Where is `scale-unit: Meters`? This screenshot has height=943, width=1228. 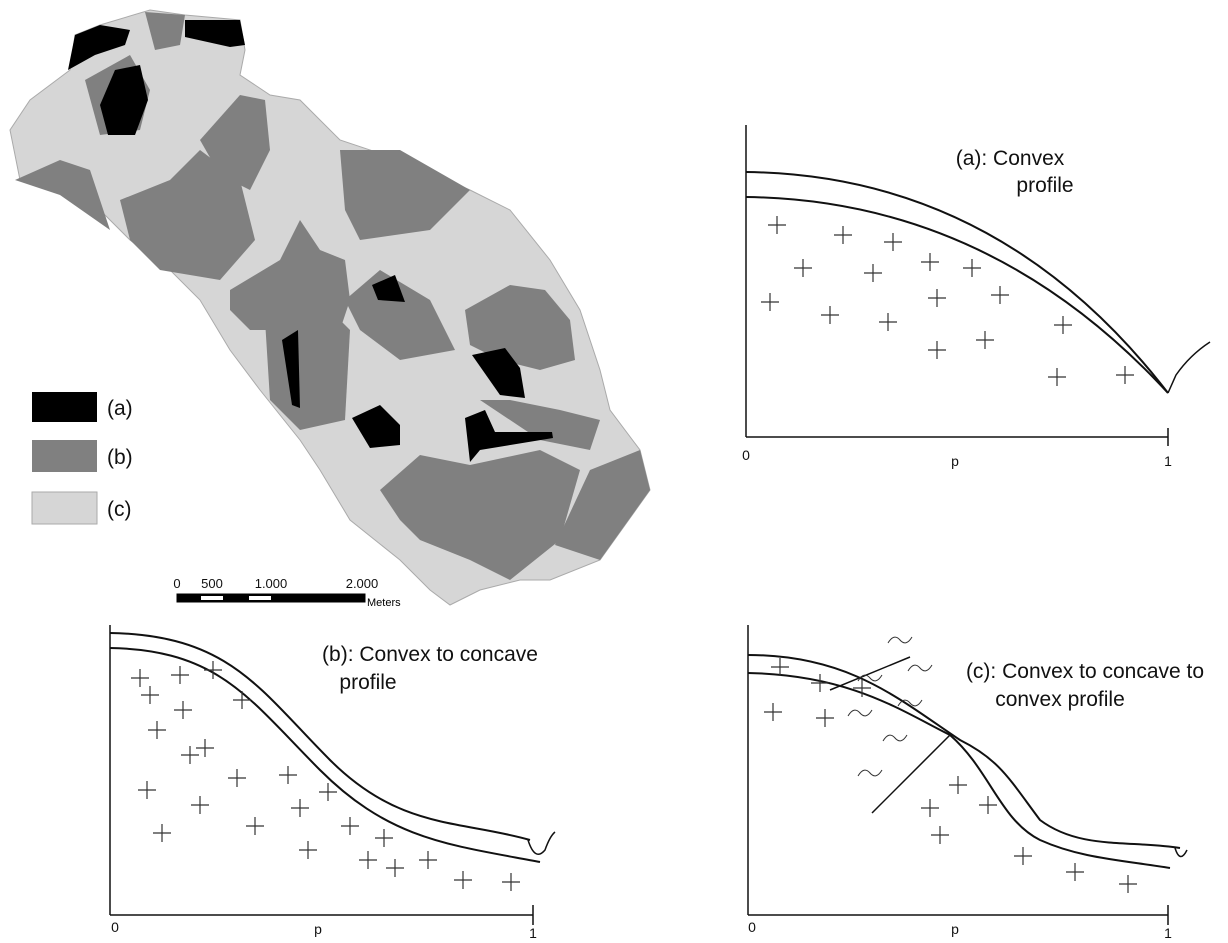
scale-unit: Meters is located at coordinates (384, 603).